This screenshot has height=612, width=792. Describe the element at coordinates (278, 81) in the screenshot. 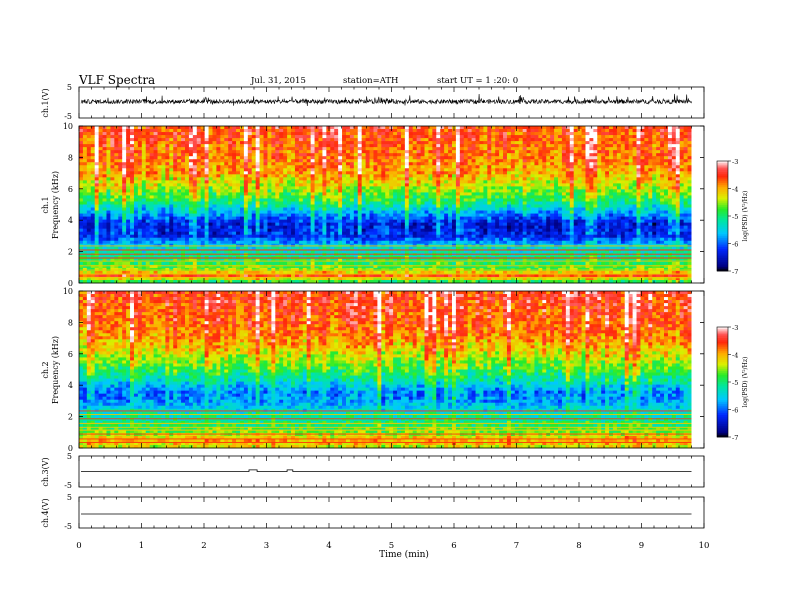

I see `date-label: Jul. 31, 2015` at that location.